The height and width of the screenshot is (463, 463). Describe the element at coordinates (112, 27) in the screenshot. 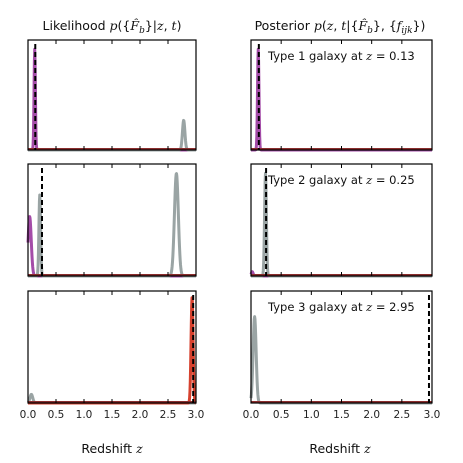

I see `likelihood-title: Likelihood p({F̂b}|z, t)` at that location.